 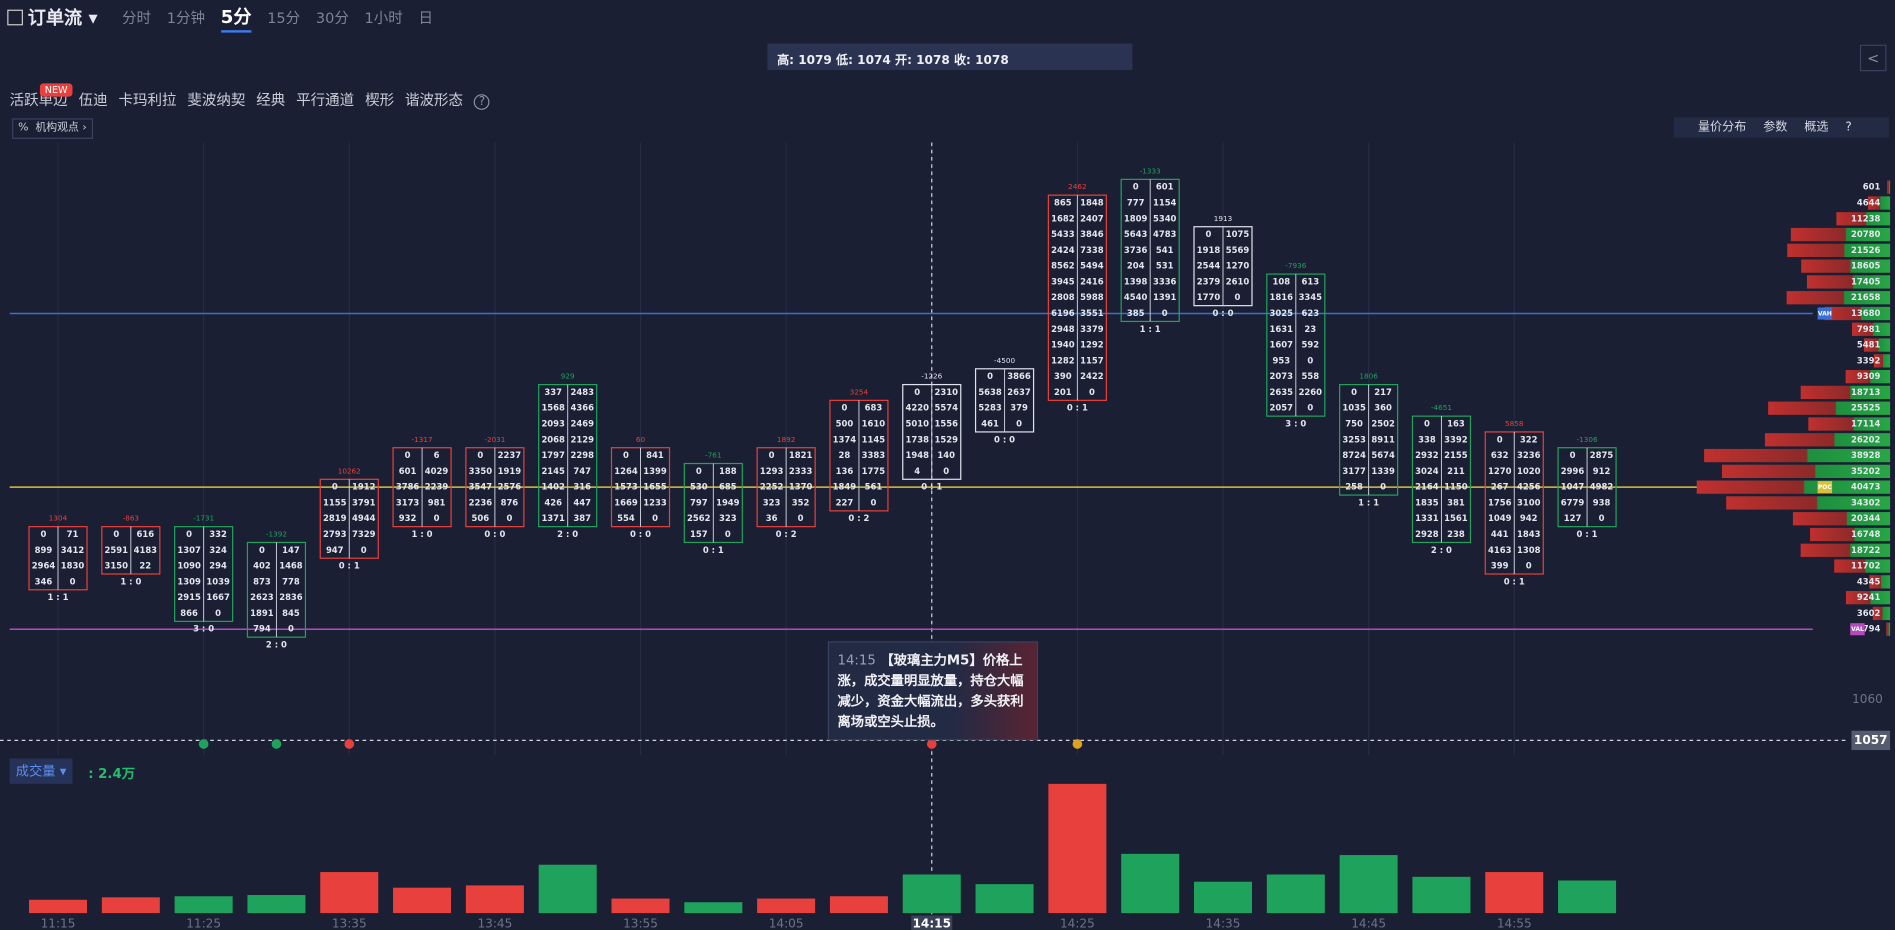 I want to click on bid-volume: 866, so click(x=189, y=613).